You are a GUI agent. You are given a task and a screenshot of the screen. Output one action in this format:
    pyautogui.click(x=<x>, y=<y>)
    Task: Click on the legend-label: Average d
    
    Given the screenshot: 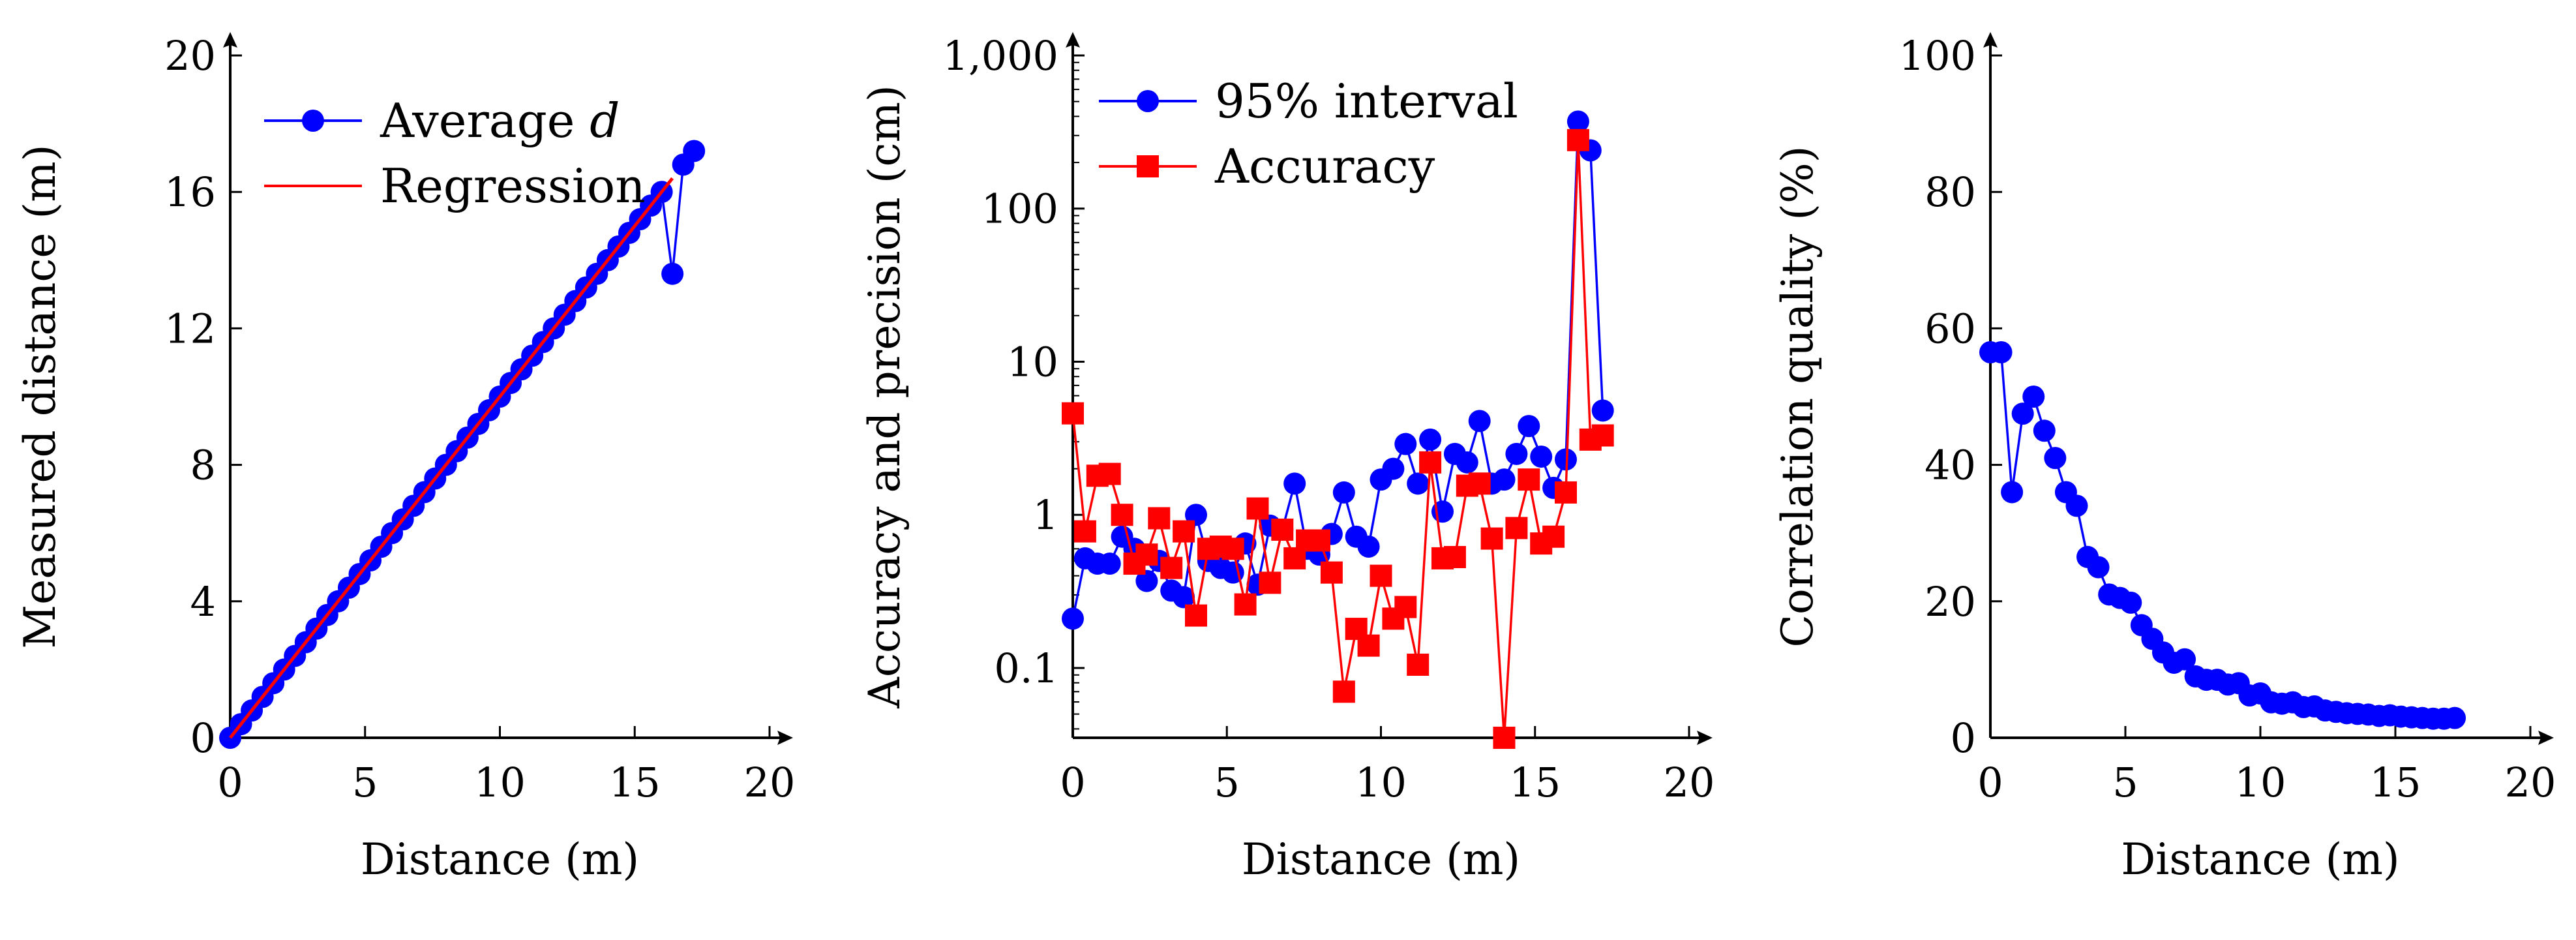 What is the action you would take?
    pyautogui.click(x=500, y=120)
    